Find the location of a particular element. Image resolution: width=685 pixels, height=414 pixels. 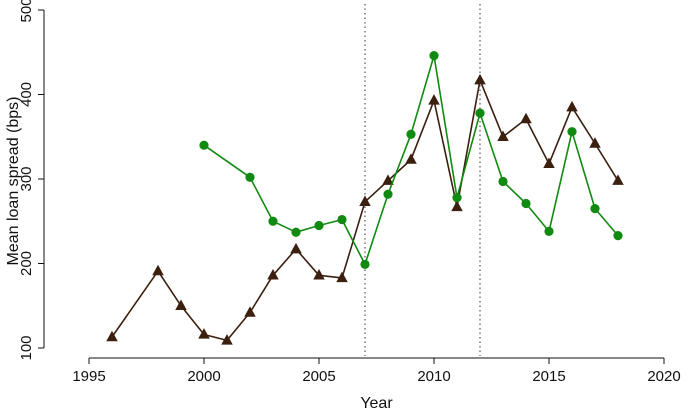

y-ticks: 100 200 300 400 500 is located at coordinates (31, 180).